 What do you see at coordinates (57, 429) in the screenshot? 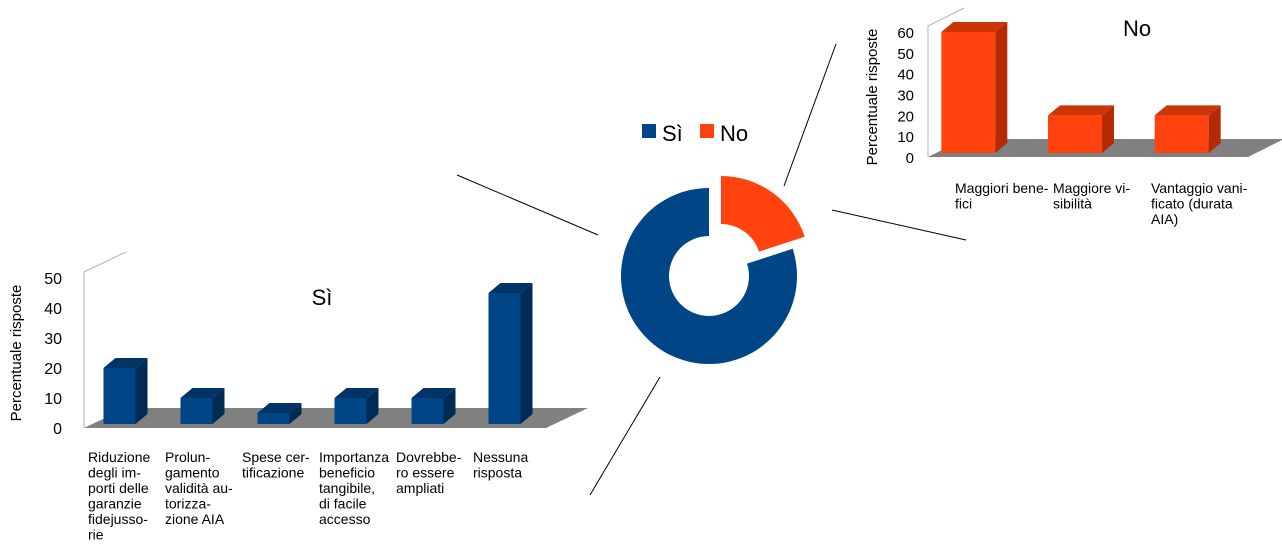
I see `y-tick-si-0: 0` at bounding box center [57, 429].